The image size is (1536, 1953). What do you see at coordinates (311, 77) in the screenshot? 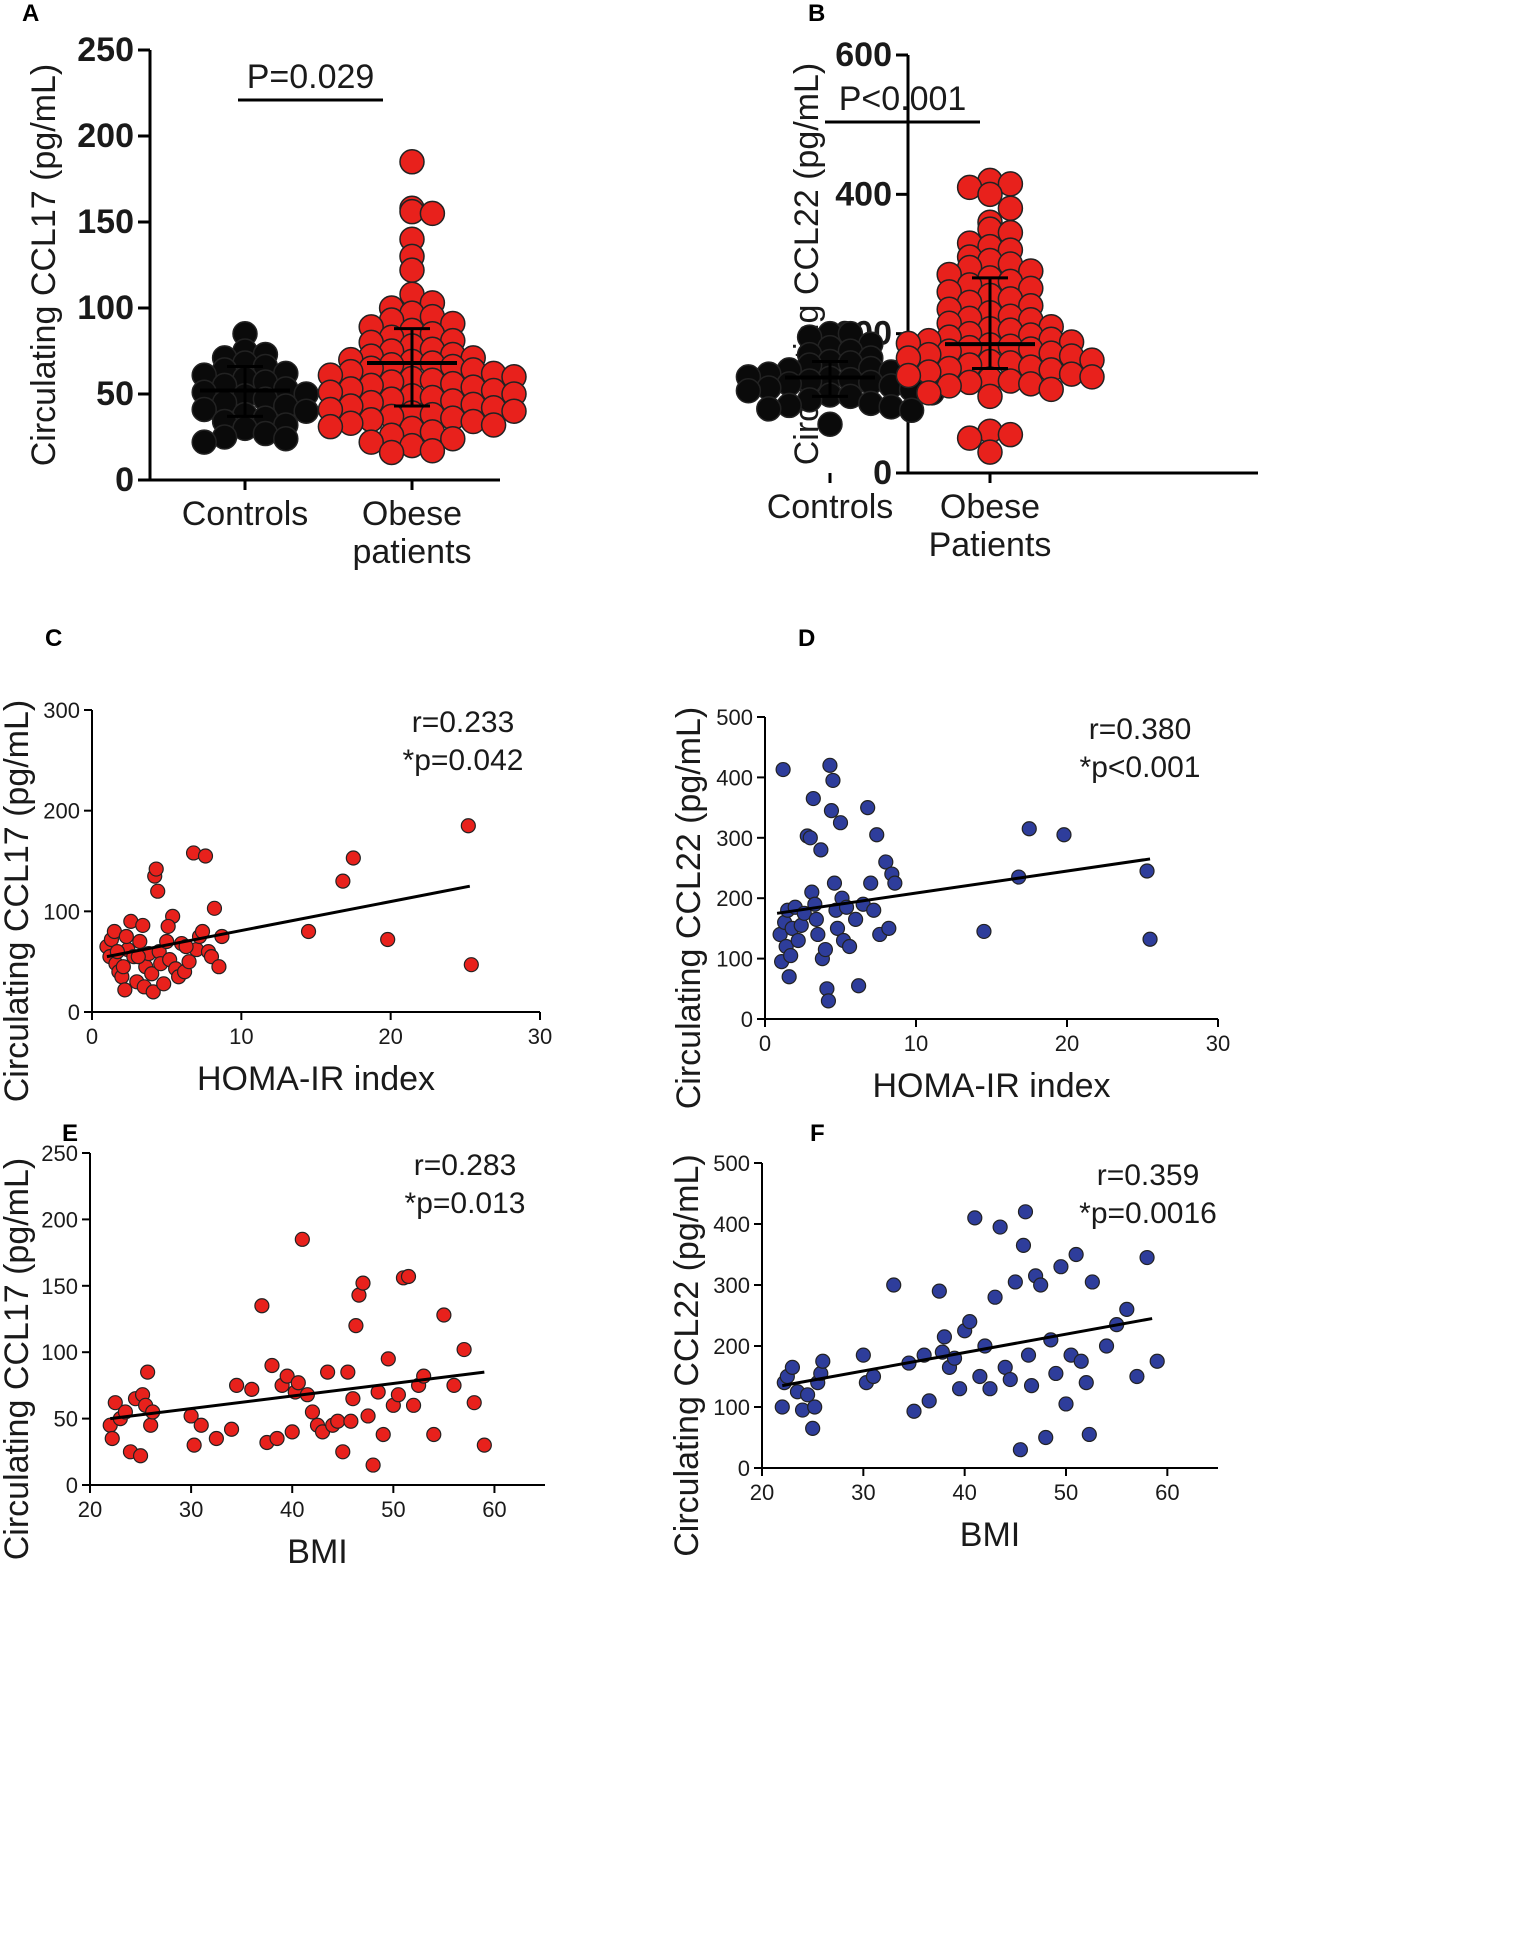
I see `p-value-label: P=0.029` at bounding box center [311, 77].